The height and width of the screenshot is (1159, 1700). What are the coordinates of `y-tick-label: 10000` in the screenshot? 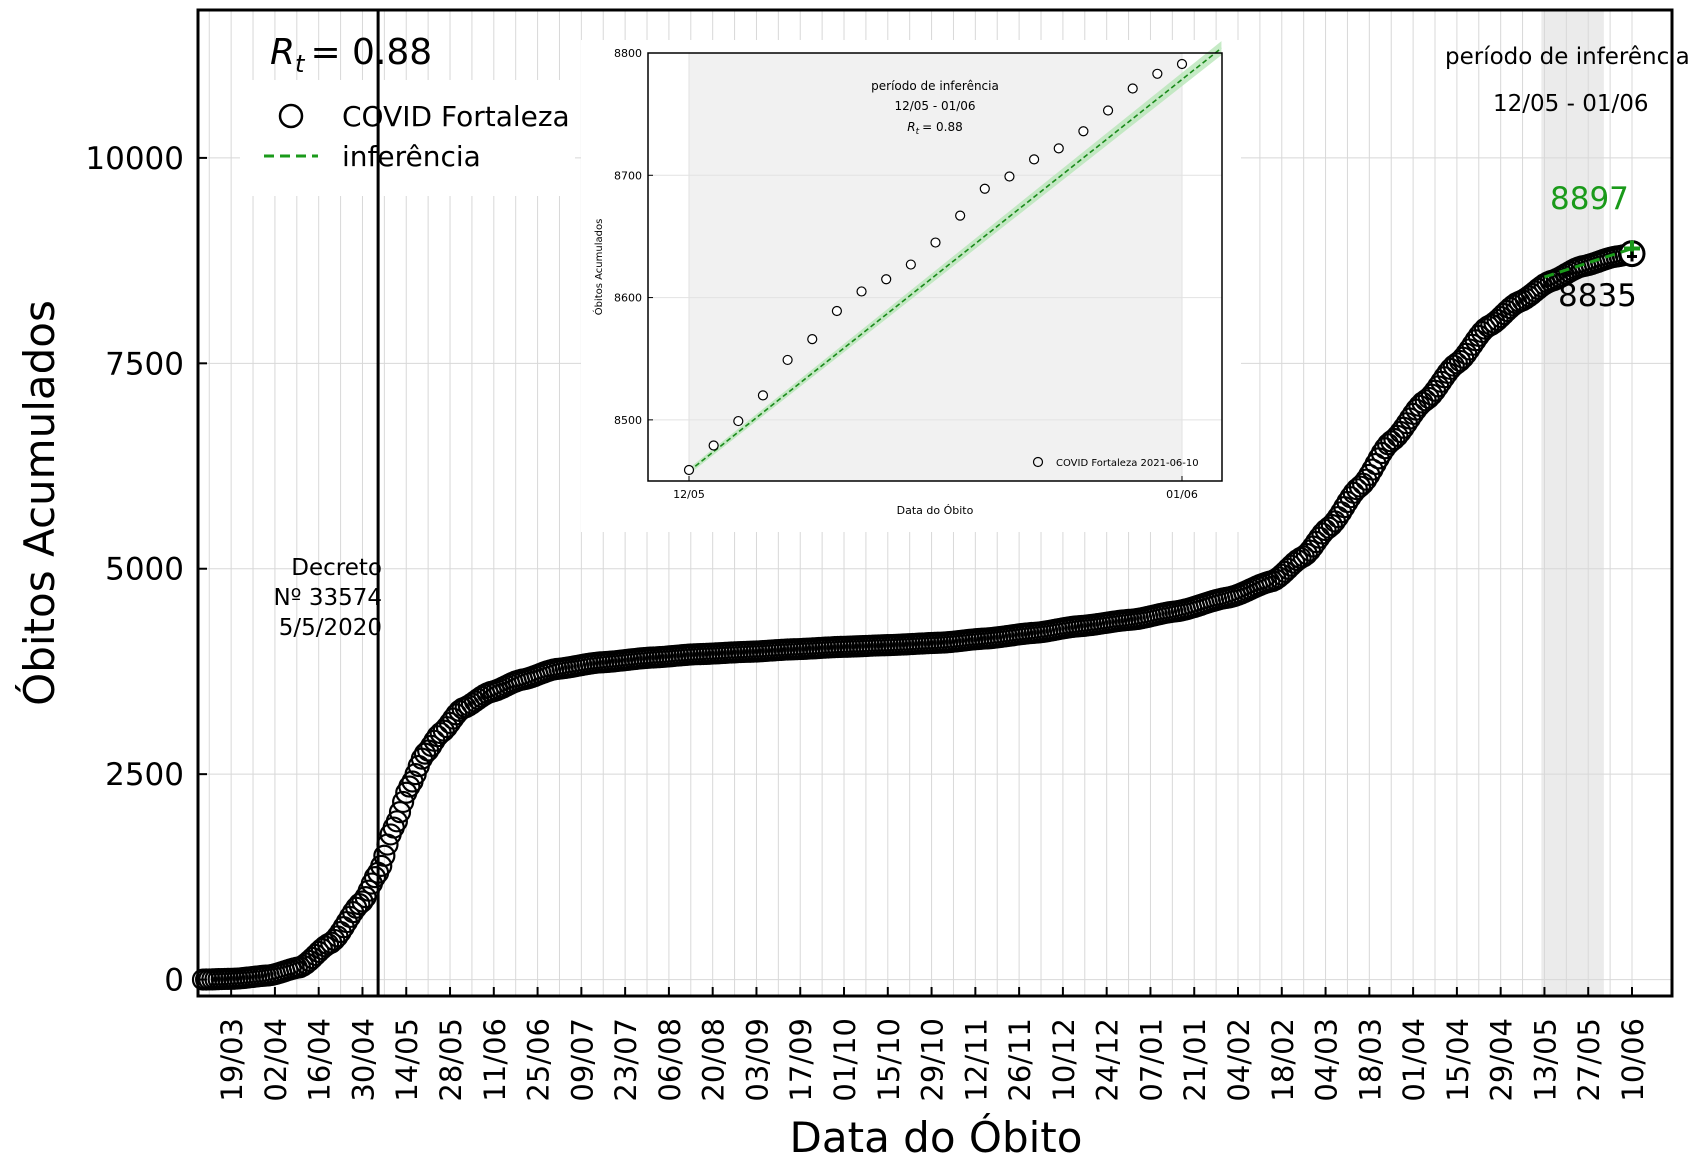 It's located at (134, 159).